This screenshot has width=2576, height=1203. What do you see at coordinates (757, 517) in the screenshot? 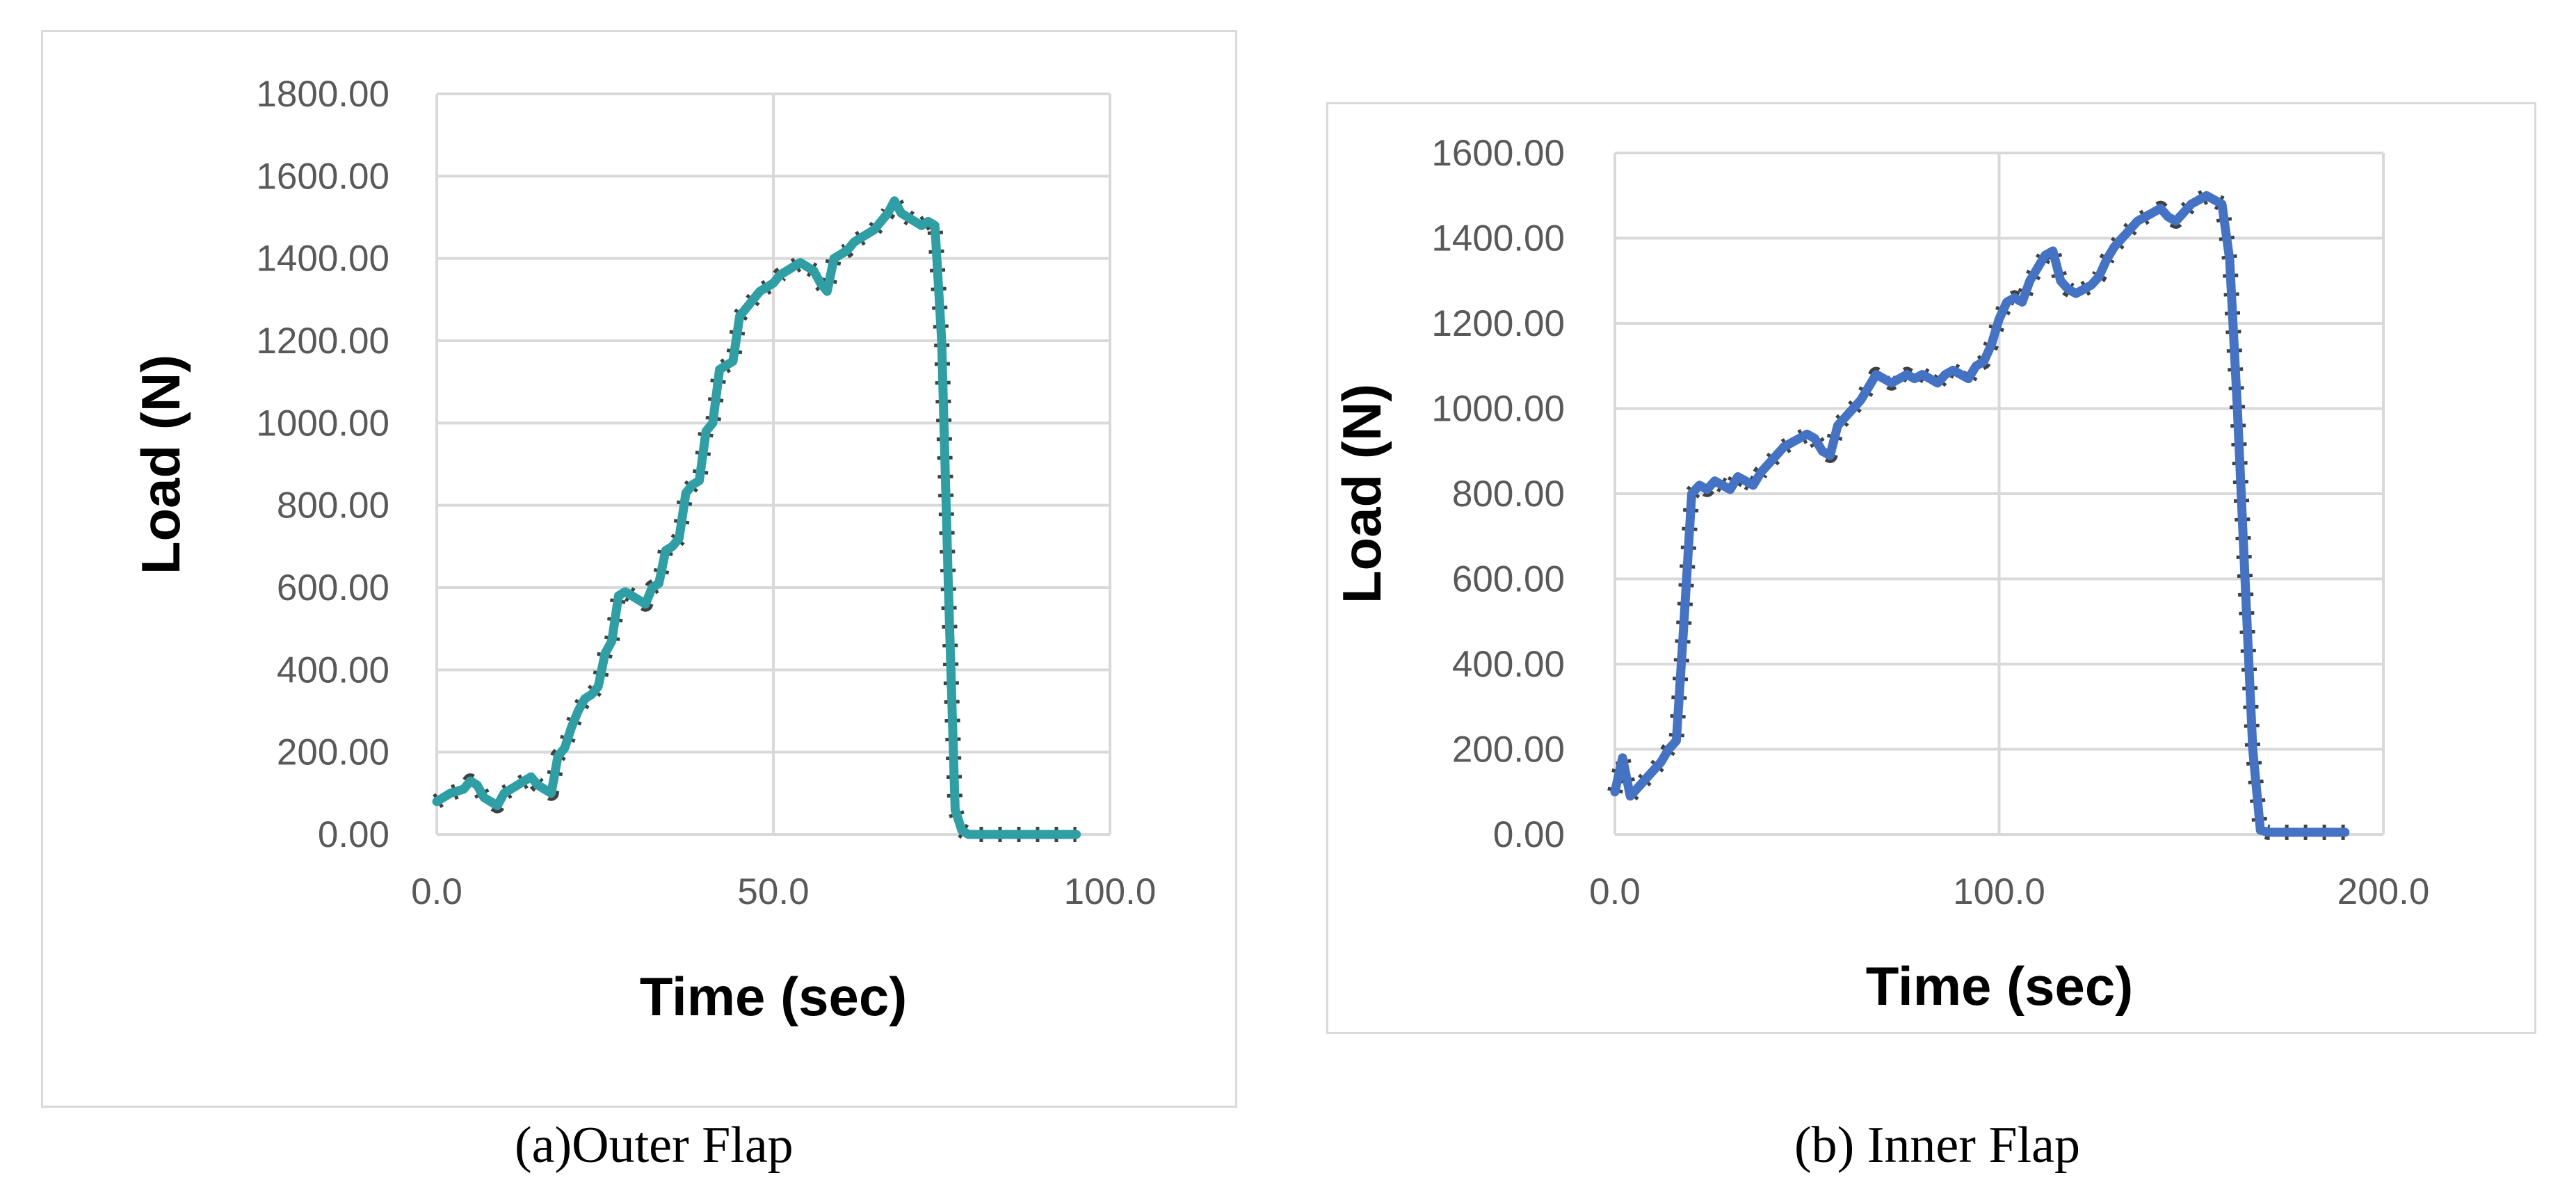
I see `series-line` at bounding box center [757, 517].